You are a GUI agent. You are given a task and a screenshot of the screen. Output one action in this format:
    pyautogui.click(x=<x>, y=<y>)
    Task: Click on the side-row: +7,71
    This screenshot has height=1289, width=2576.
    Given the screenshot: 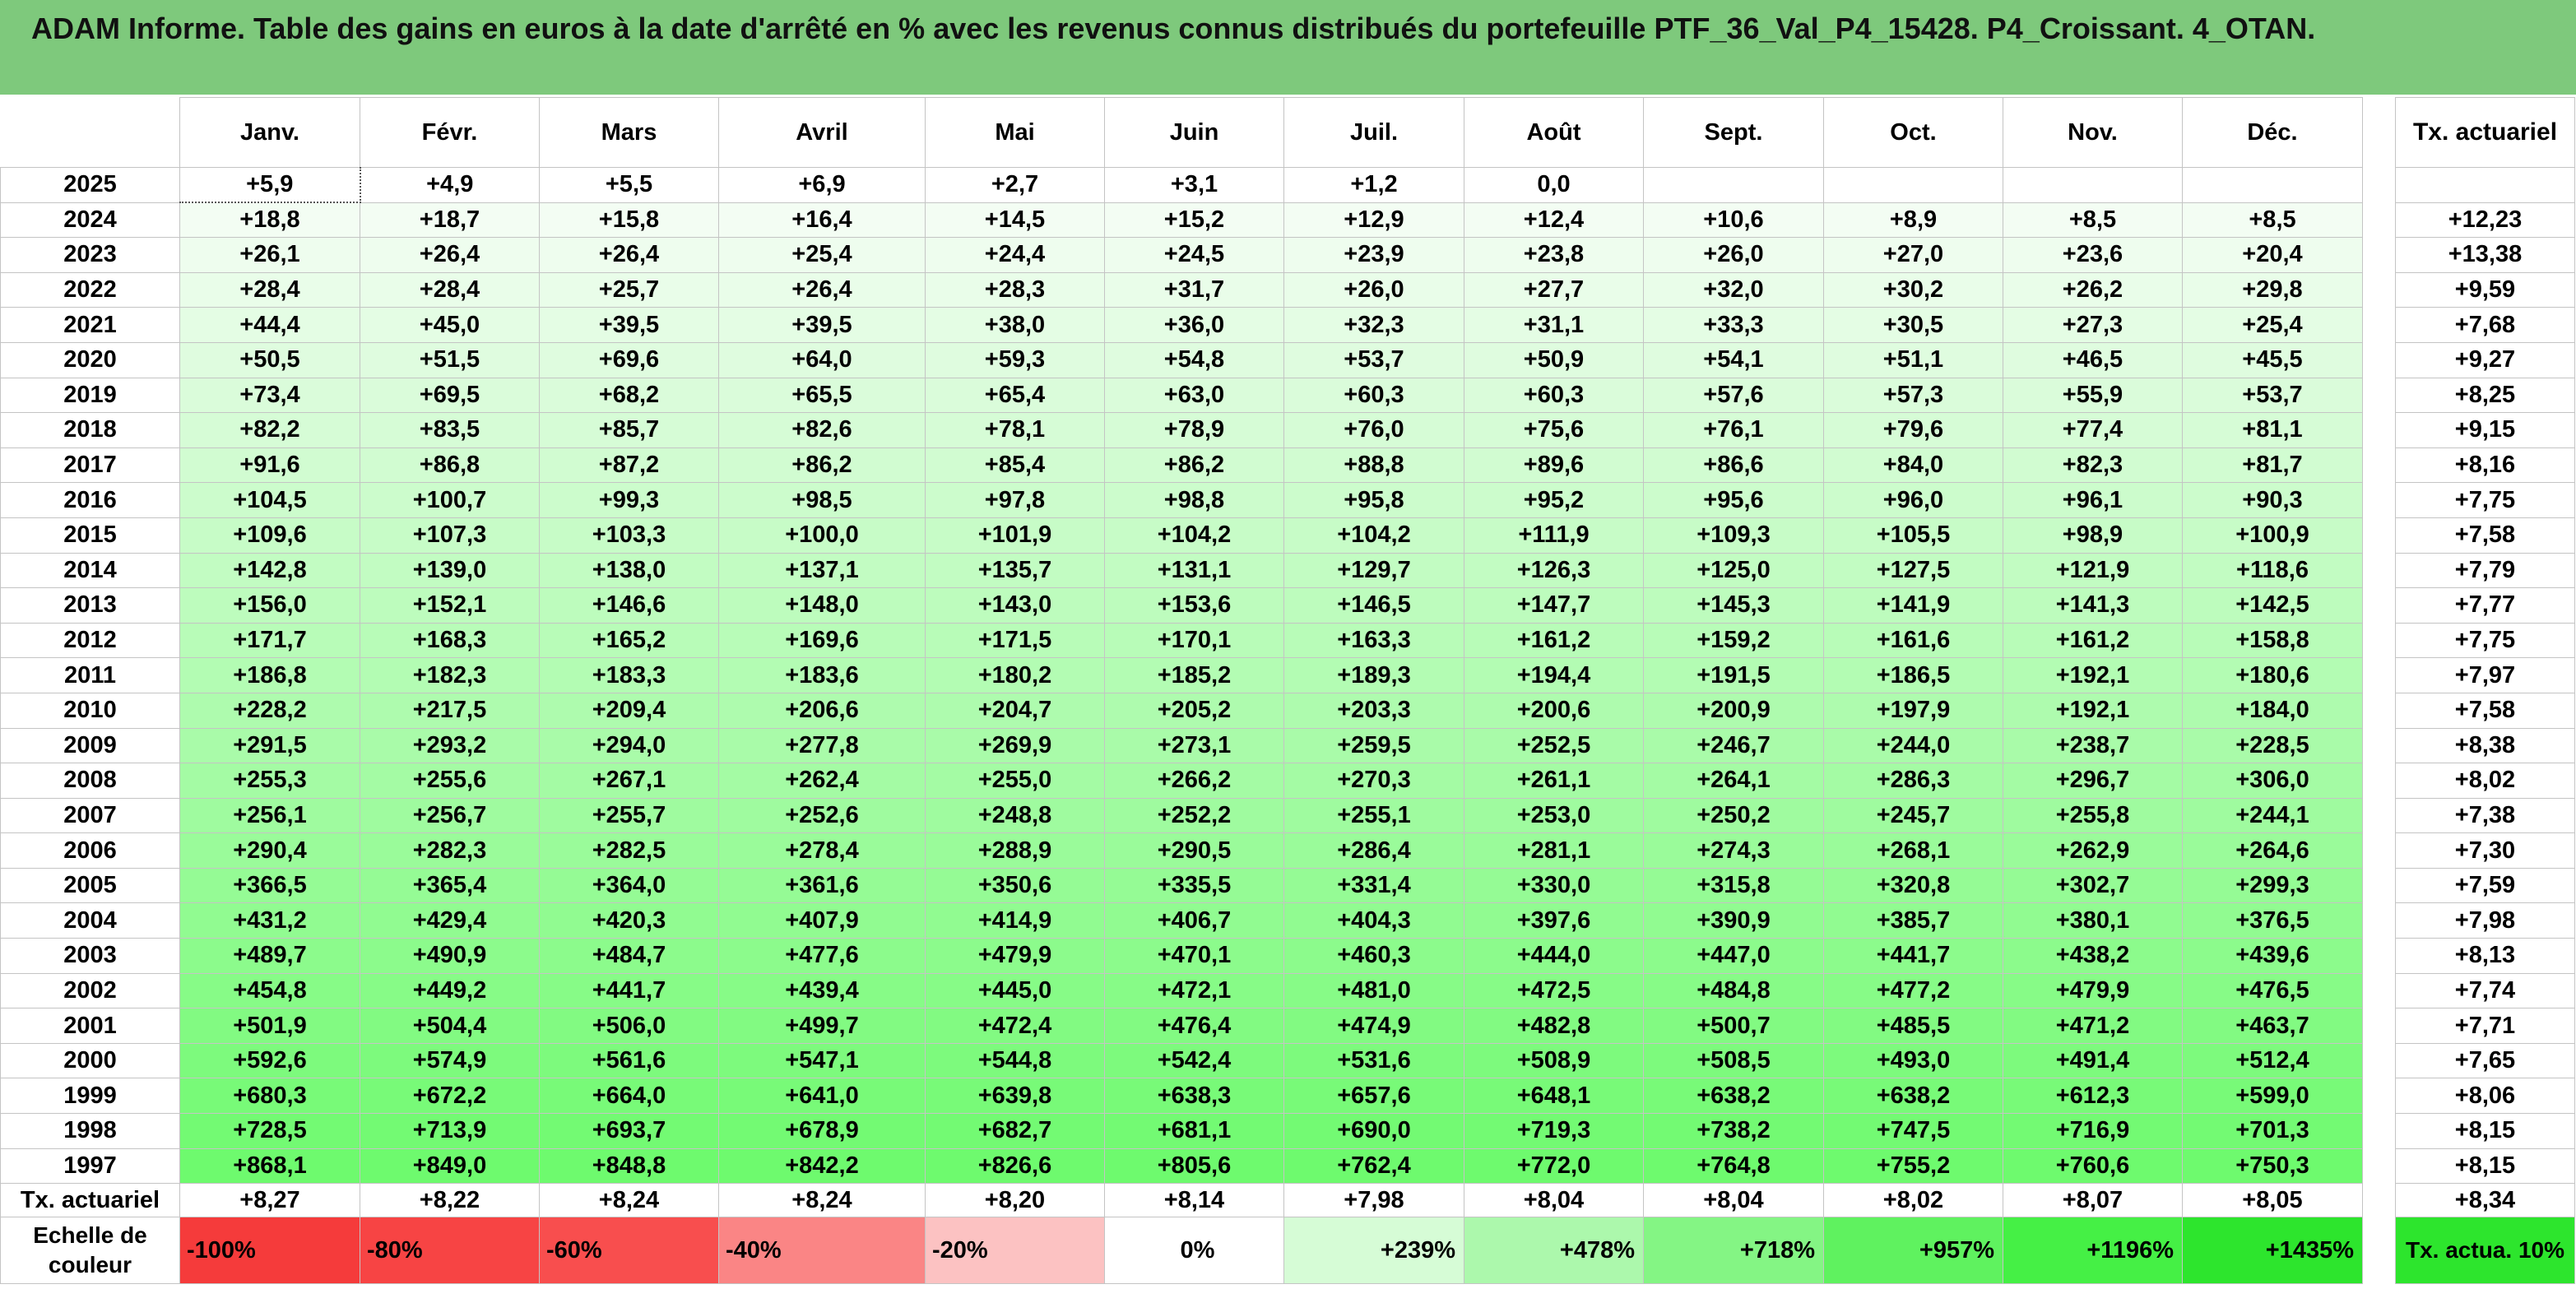 What is the action you would take?
    pyautogui.click(x=2485, y=1026)
    